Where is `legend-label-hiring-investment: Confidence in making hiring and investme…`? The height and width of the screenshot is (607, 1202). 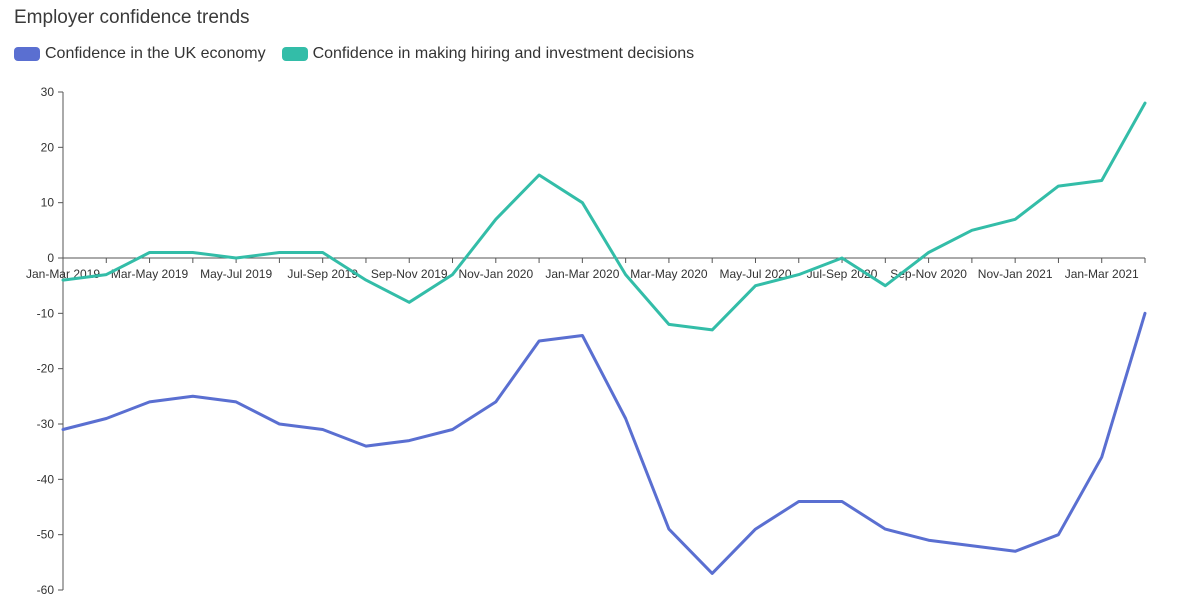 legend-label-hiring-investment: Confidence in making hiring and investme… is located at coordinates (503, 53).